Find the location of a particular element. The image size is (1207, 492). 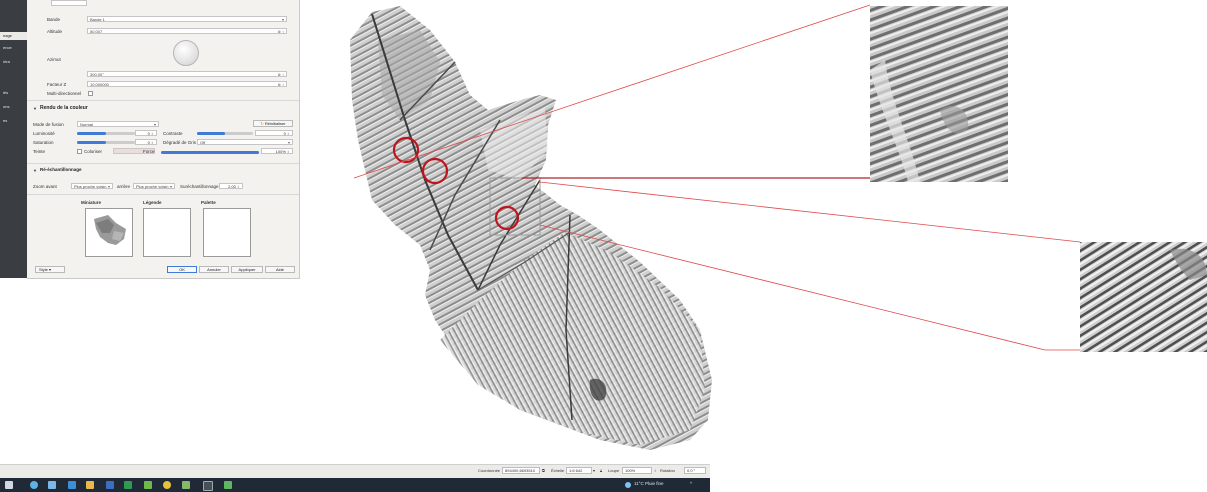

magnifier-field: 100% is located at coordinates (637, 470).